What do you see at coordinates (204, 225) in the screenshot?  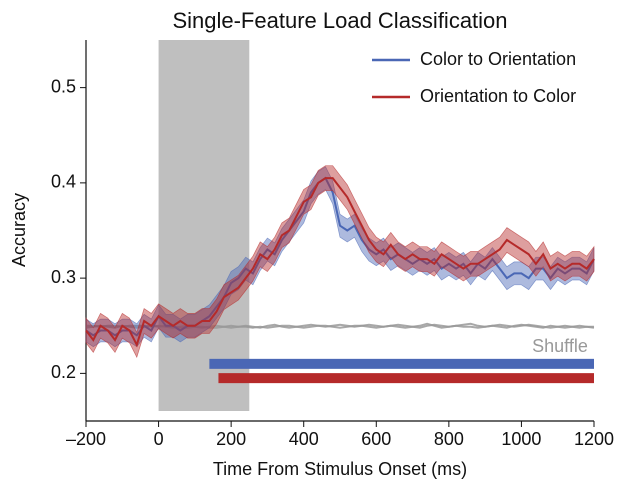 I see `stimulus-shade` at bounding box center [204, 225].